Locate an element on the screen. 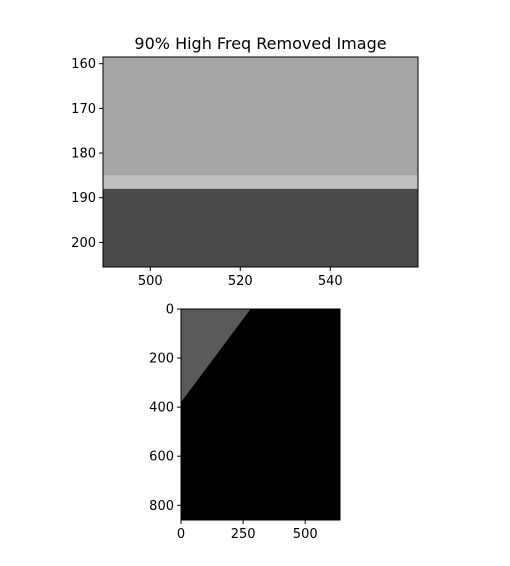 The image size is (510, 566). top-y-axis: 160 170 180 190 200 is located at coordinates (87, 154).